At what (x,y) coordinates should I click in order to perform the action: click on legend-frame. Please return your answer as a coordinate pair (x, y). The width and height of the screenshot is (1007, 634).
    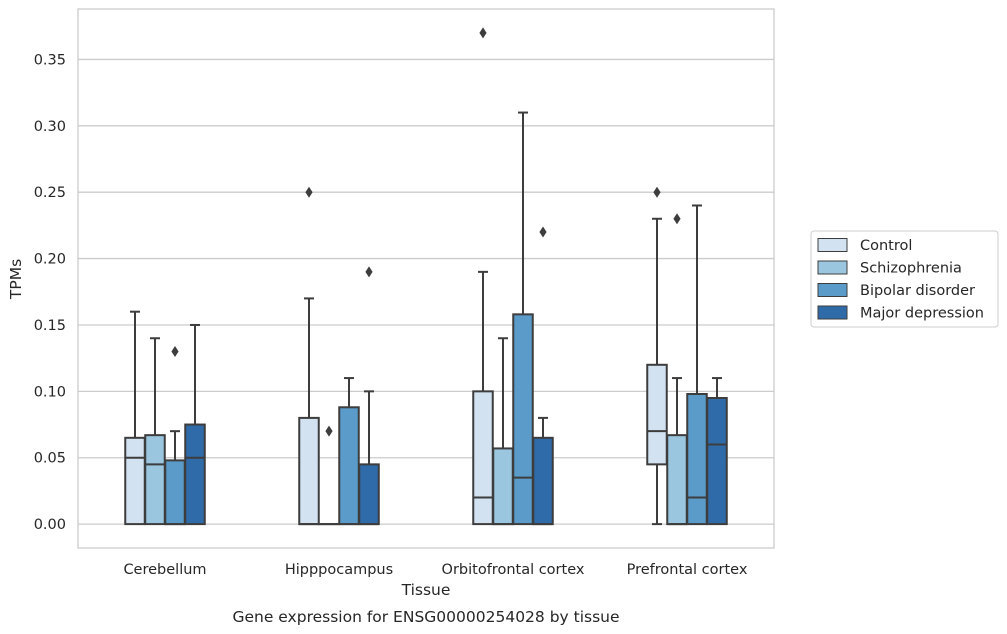
    Looking at the image, I should click on (904, 279).